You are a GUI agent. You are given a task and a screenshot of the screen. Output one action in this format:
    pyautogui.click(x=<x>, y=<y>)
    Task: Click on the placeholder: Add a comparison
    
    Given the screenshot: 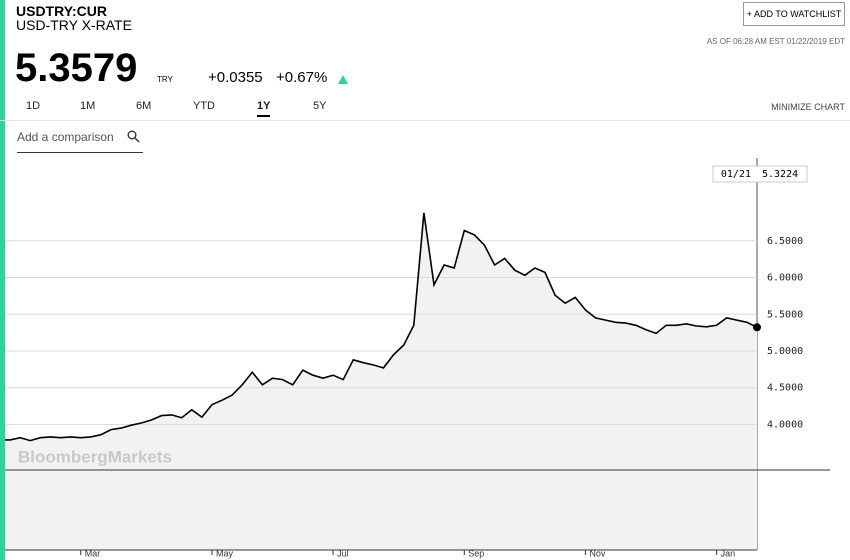 What is the action you would take?
    pyautogui.click(x=65, y=137)
    